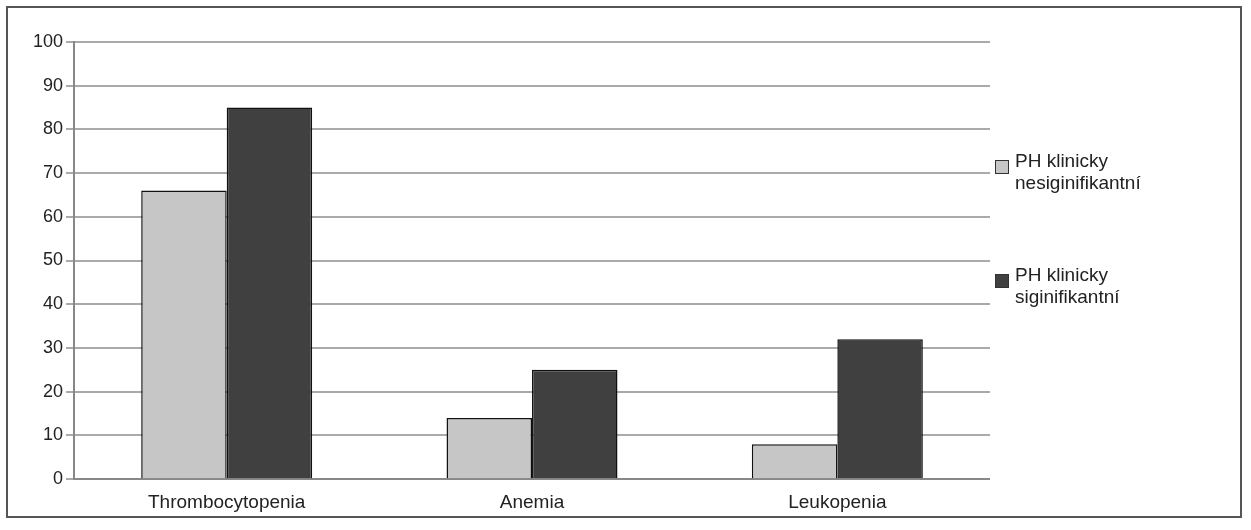 The height and width of the screenshot is (530, 1251). I want to click on legend-label: PH klinicky siginifikantní, so click(1068, 286).